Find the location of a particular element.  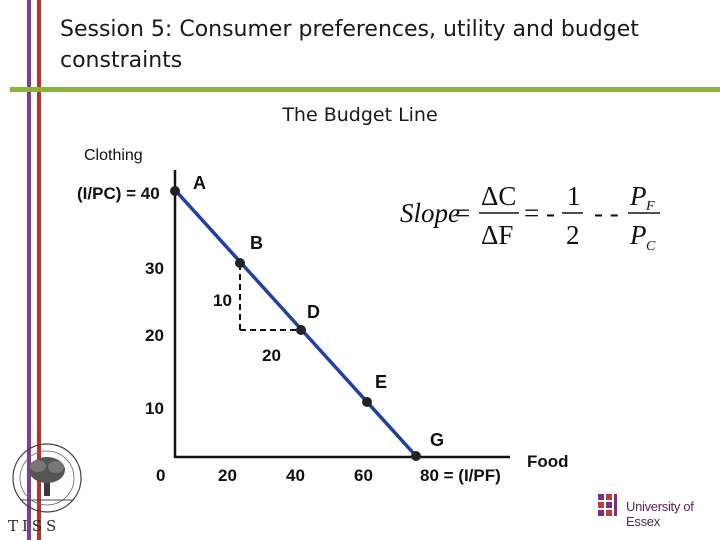

point-label-g: G is located at coordinates (437, 440).